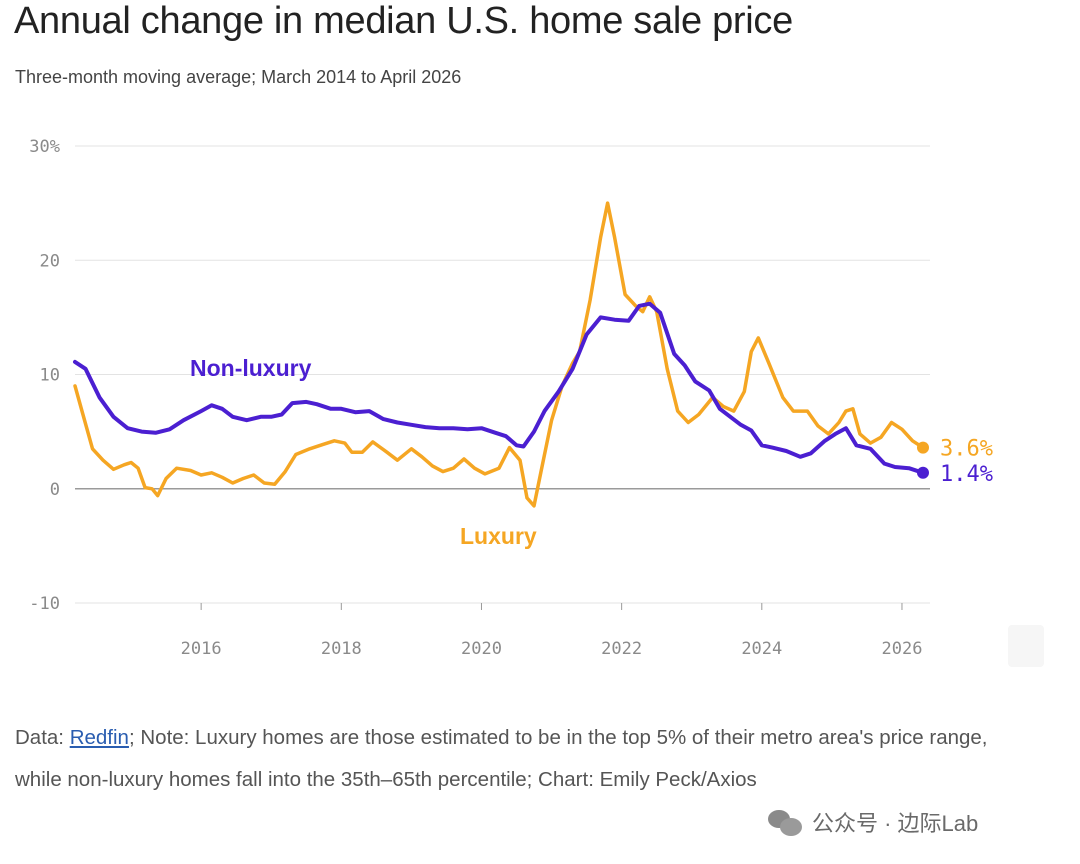  I want to click on watermark: 公众号 · 边际Lab, so click(873, 822).